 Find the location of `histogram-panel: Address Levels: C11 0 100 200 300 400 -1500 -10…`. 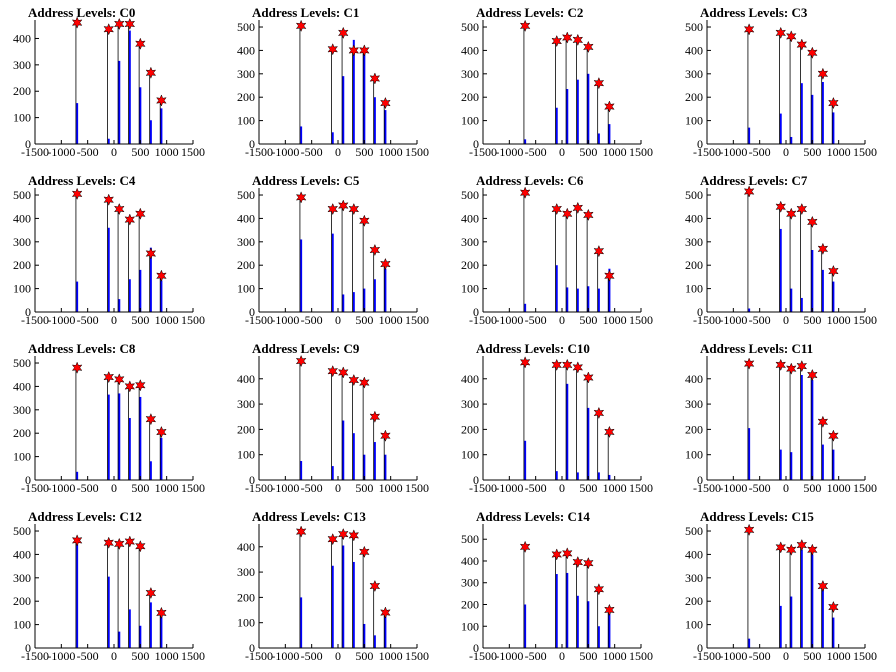

histogram-panel: Address Levels: C11 0 100 200 300 400 -1500 -10… is located at coordinates (784, 420).